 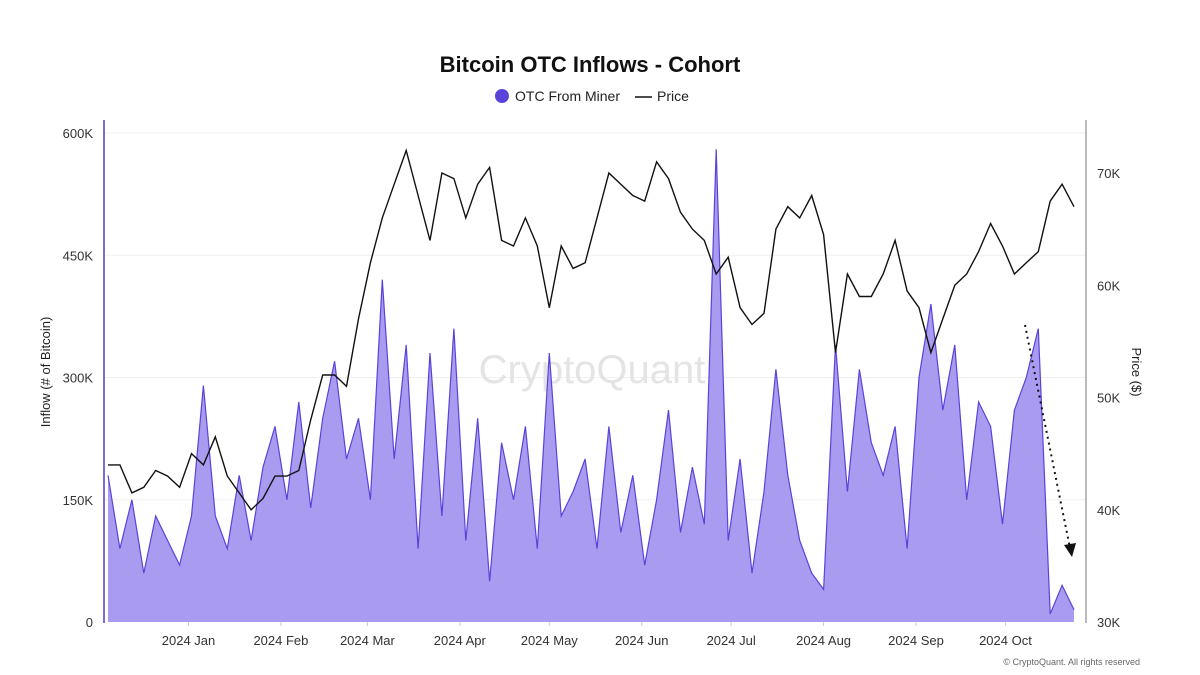 What do you see at coordinates (78, 255) in the screenshot?
I see `left-tick-label: 450K` at bounding box center [78, 255].